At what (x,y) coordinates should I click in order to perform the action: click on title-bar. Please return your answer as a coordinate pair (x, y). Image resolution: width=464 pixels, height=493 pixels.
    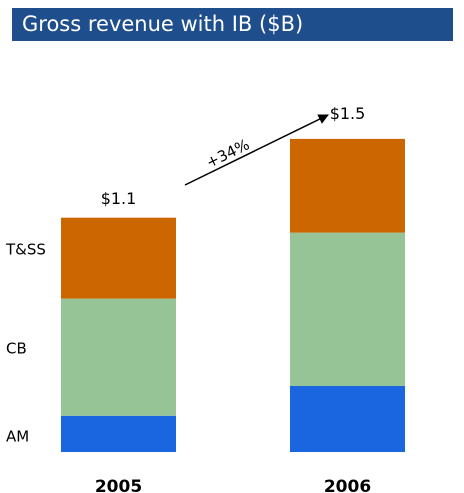
    Looking at the image, I should click on (232, 24).